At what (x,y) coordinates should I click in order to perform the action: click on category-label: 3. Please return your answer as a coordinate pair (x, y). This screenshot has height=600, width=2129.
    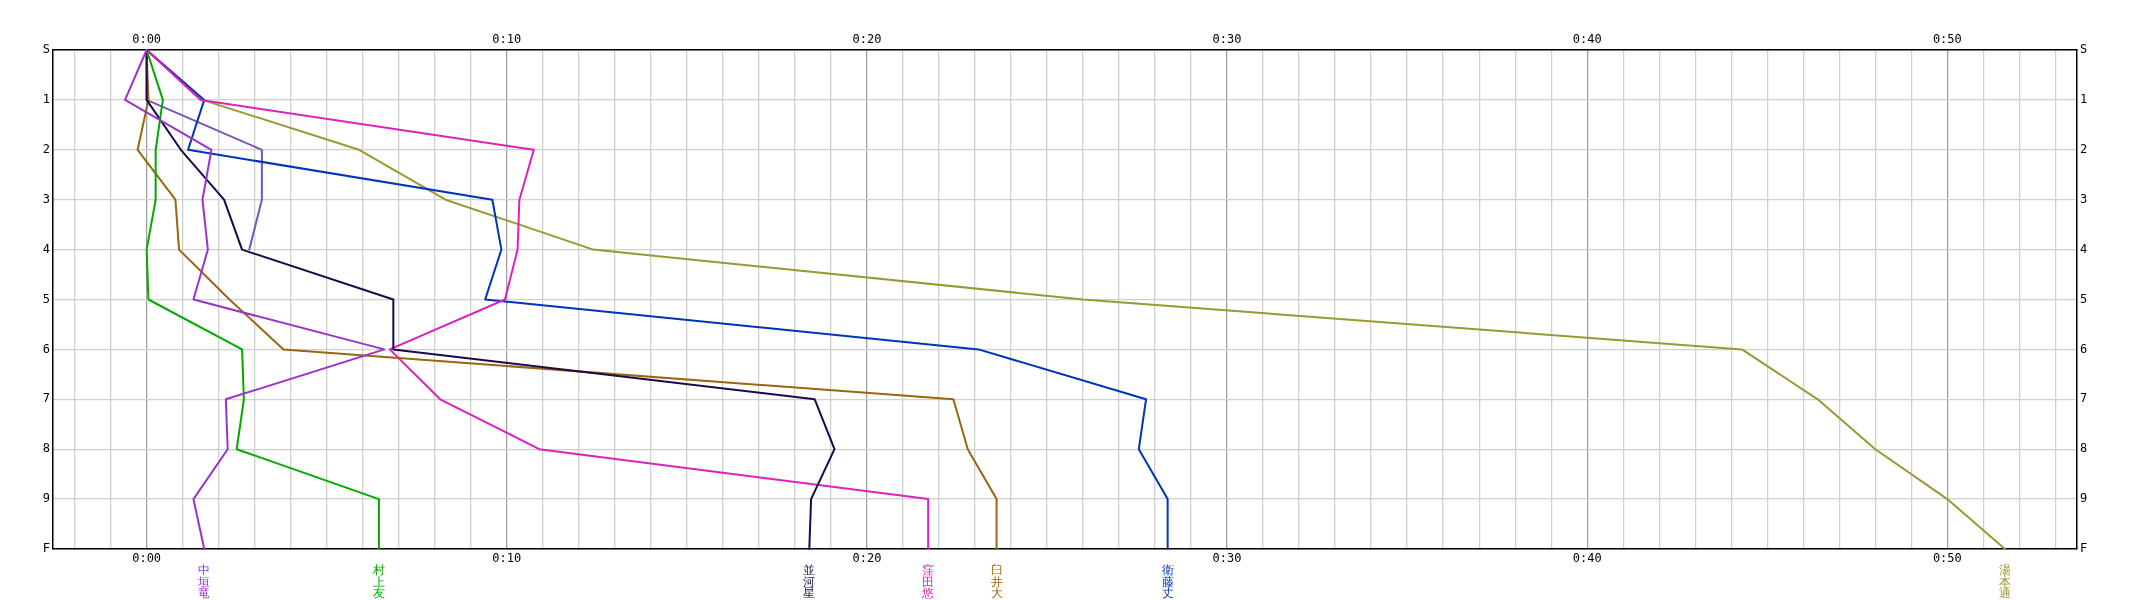
    Looking at the image, I should click on (2084, 198).